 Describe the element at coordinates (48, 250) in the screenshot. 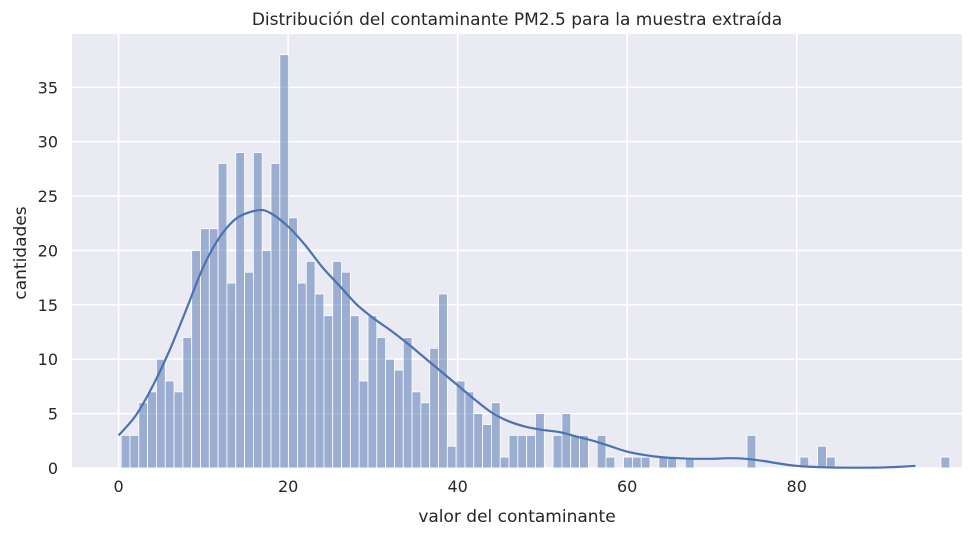

I see `y-tick-label: 20` at that location.